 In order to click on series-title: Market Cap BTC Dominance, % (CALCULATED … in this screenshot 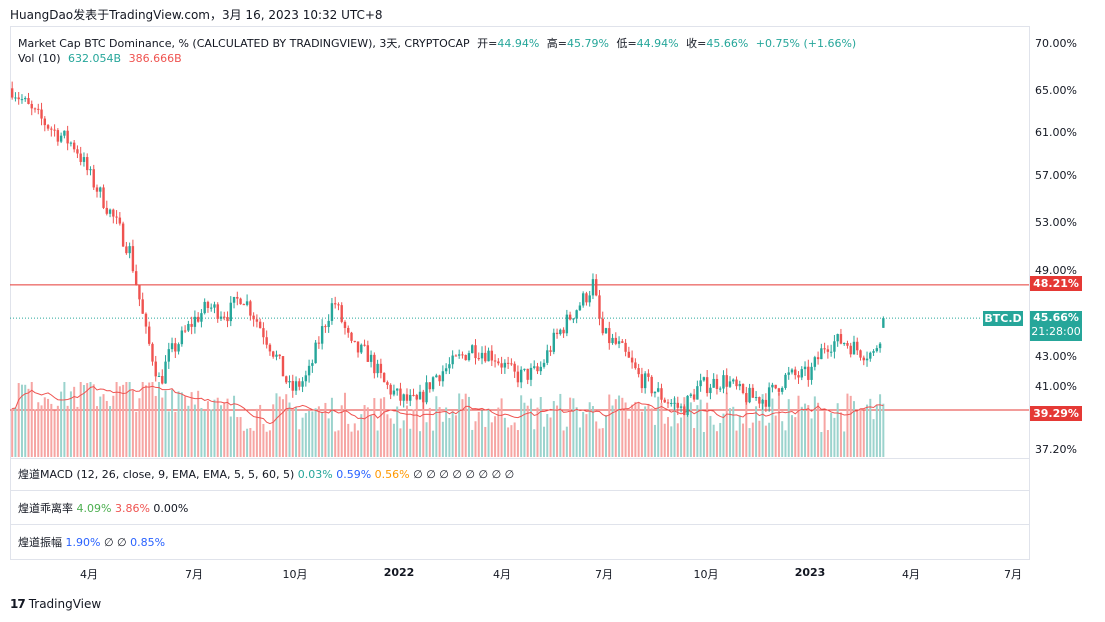, I will do `click(244, 43)`.